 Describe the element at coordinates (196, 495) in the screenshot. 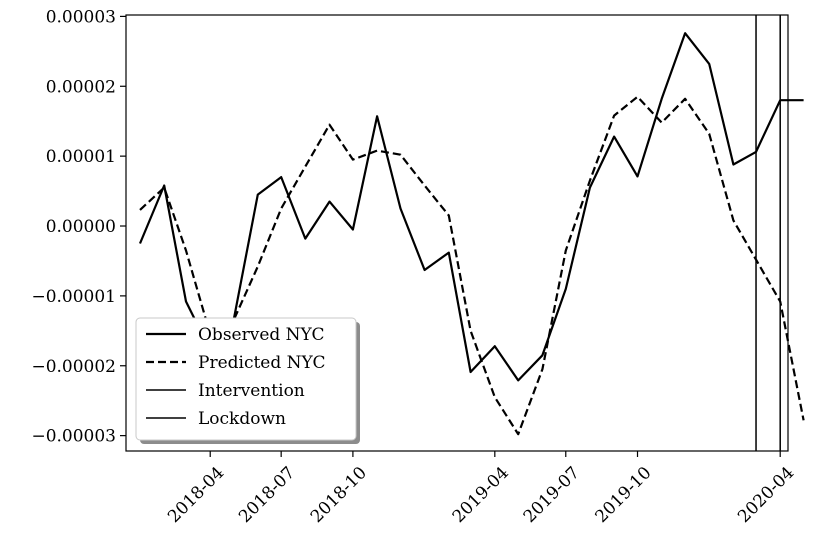

I see `x-tick-label: 2018-04` at that location.